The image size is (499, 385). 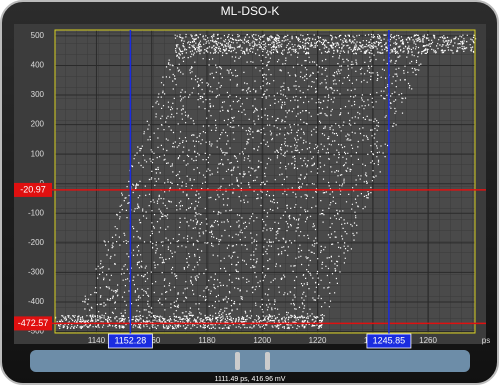 What do you see at coordinates (36, 272) in the screenshot?
I see `y-tick-label: -300` at bounding box center [36, 272].